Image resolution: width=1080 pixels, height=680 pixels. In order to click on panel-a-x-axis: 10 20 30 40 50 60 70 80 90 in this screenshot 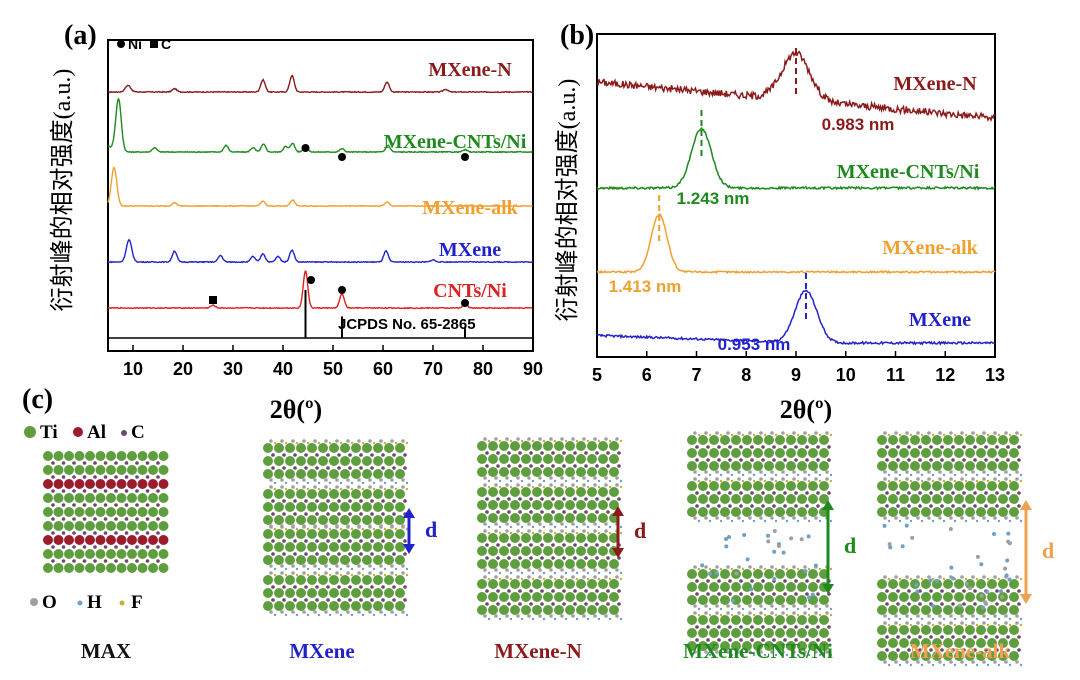, I will do `click(333, 362)`.